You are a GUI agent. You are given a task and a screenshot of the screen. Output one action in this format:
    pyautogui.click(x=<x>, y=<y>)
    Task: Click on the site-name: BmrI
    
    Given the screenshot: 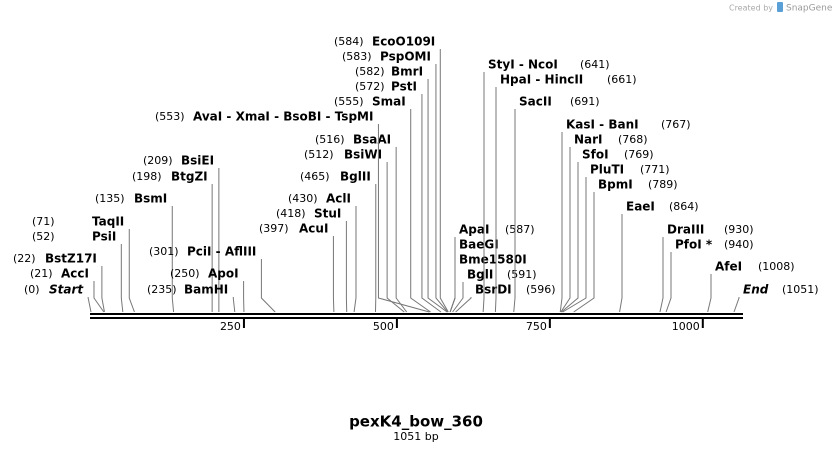 What is the action you would take?
    pyautogui.click(x=407, y=72)
    